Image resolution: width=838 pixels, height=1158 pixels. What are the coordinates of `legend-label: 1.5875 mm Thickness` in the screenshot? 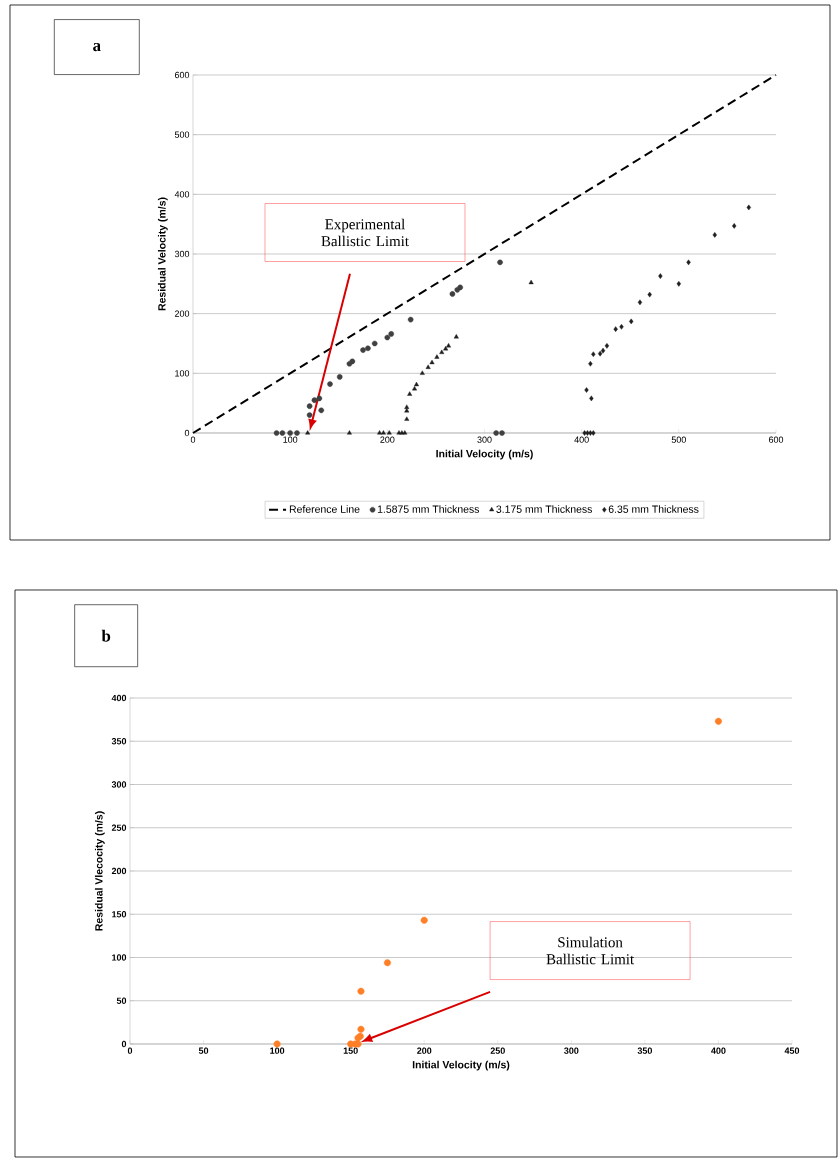 It's located at (428, 509).